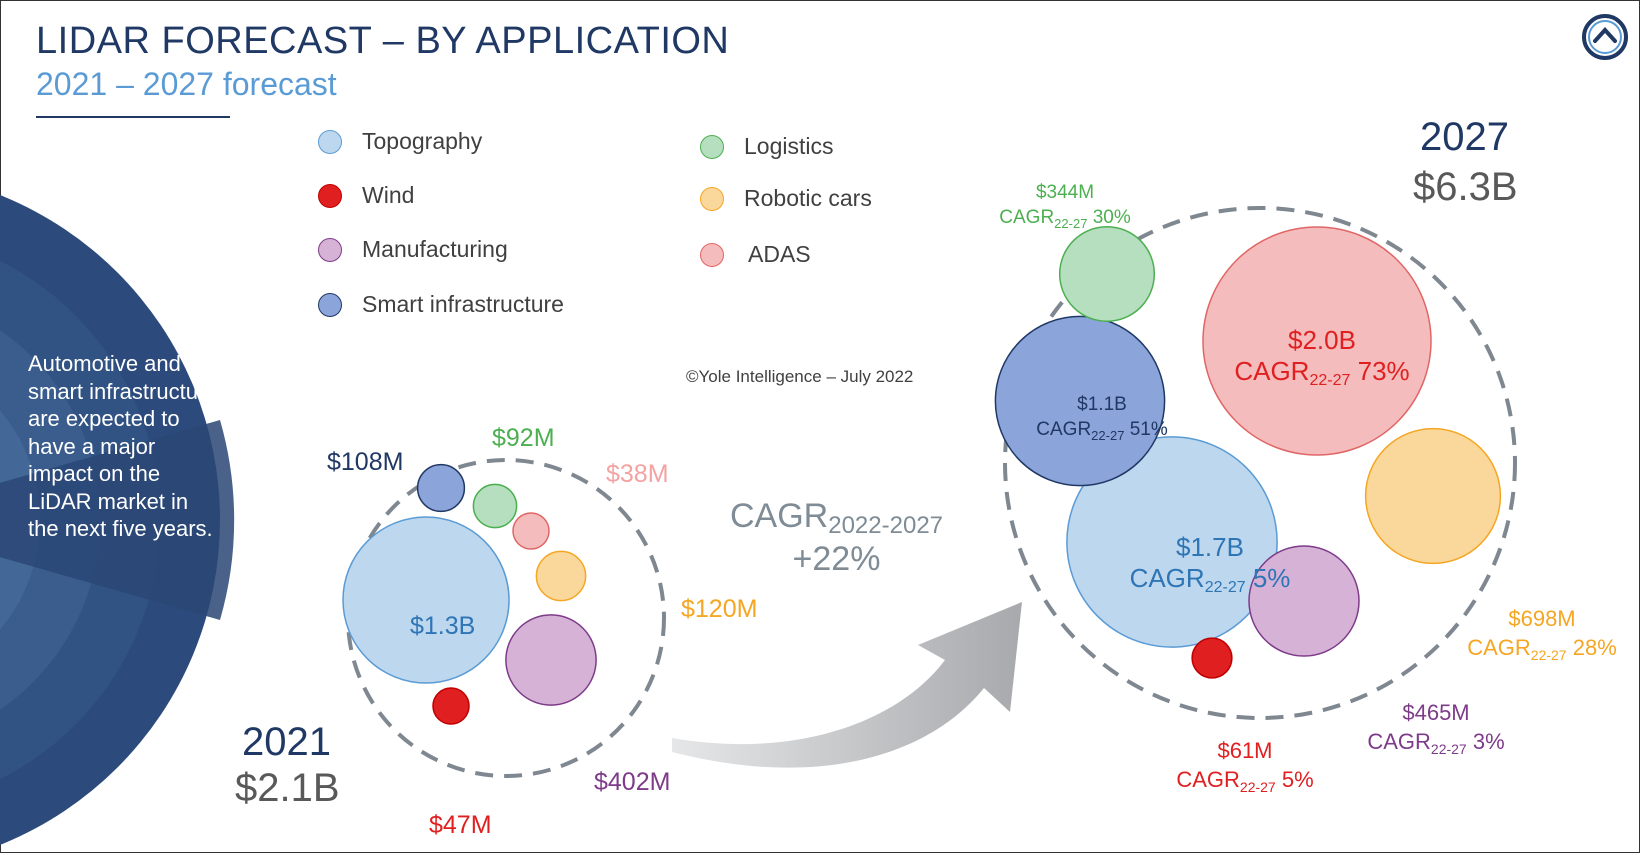 This screenshot has width=1642, height=855. I want to click on year-2027-label: 2027, so click(1464, 137).